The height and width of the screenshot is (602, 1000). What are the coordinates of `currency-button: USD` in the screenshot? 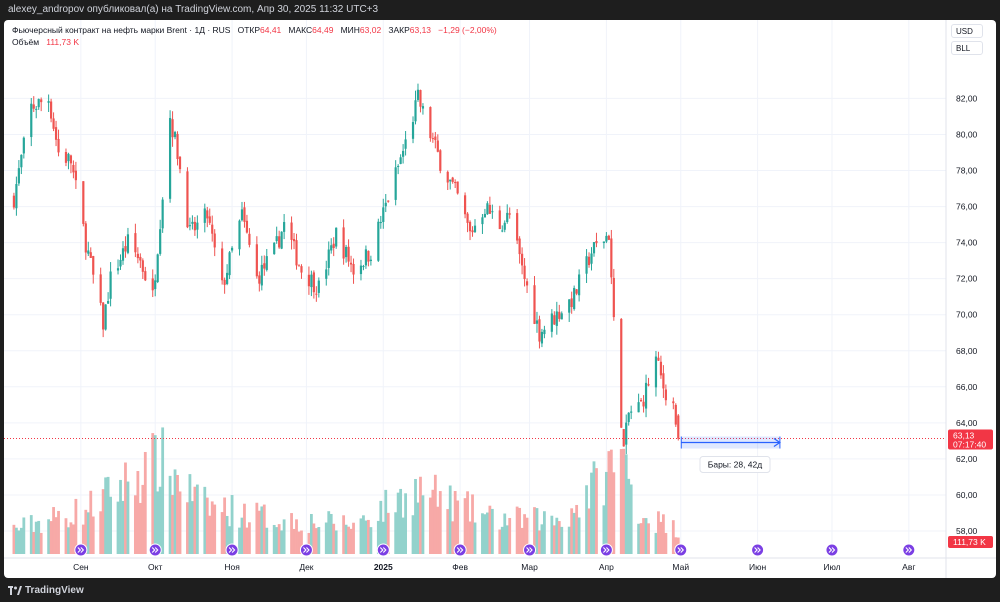 It's located at (967, 31).